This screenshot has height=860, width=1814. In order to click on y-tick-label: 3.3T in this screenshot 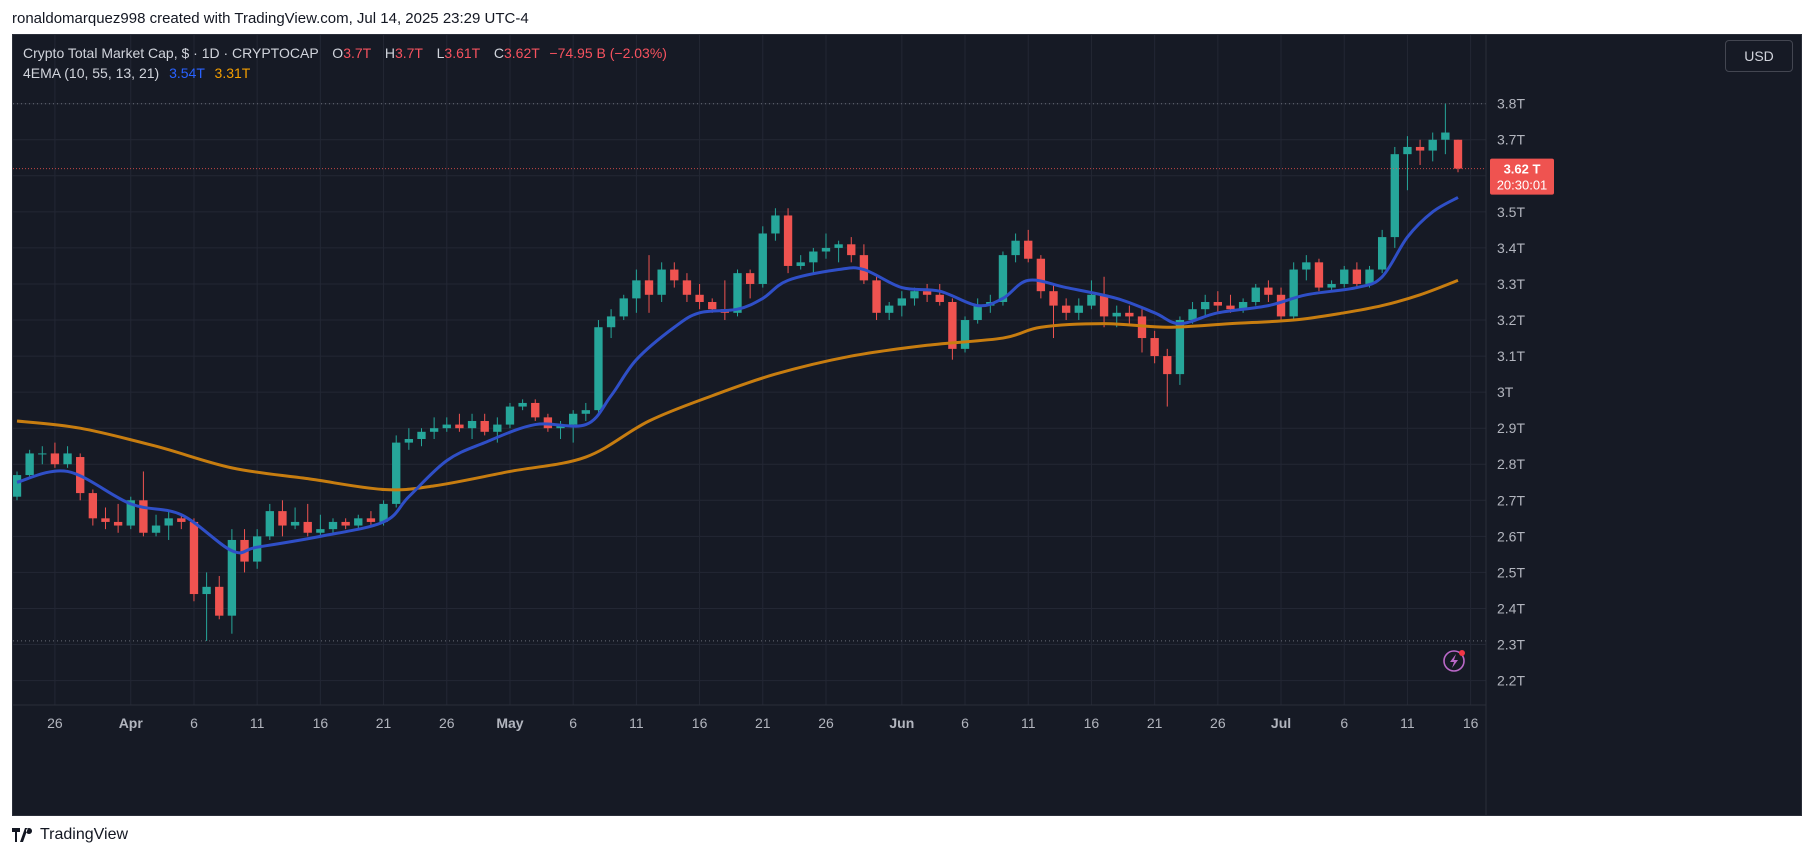, I will do `click(1511, 284)`.